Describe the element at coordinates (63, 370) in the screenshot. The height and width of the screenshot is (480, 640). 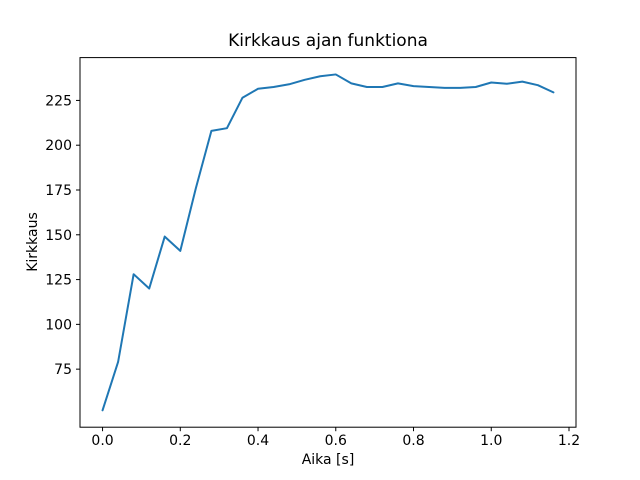
I see `y-tick-label: 75` at that location.